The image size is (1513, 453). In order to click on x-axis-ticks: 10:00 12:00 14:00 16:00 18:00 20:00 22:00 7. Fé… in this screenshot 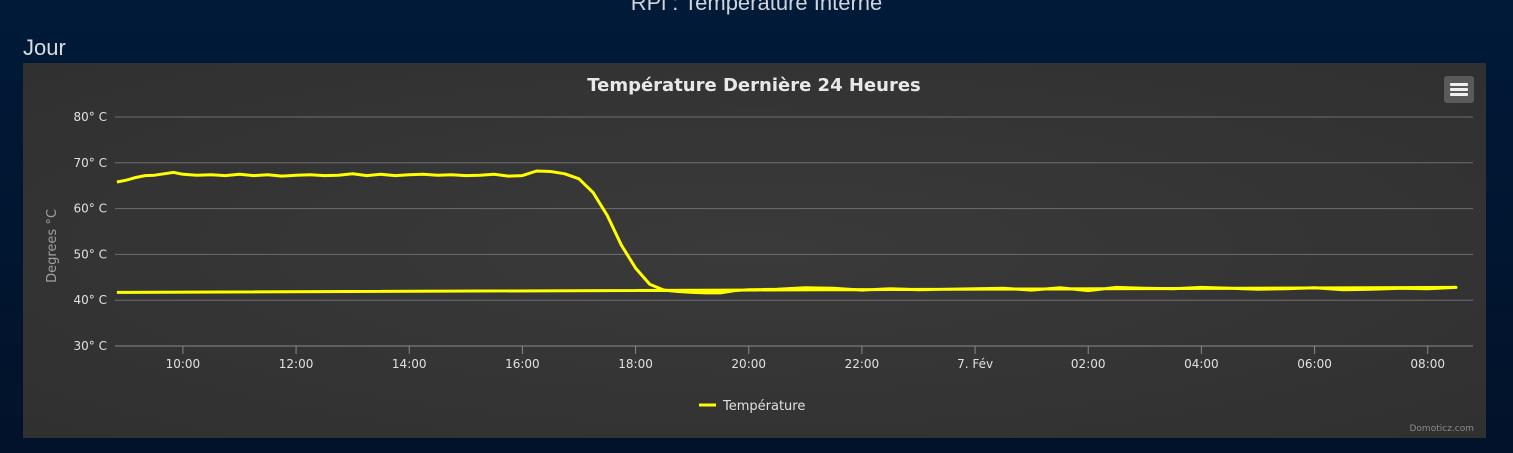, I will do `click(794, 358)`.